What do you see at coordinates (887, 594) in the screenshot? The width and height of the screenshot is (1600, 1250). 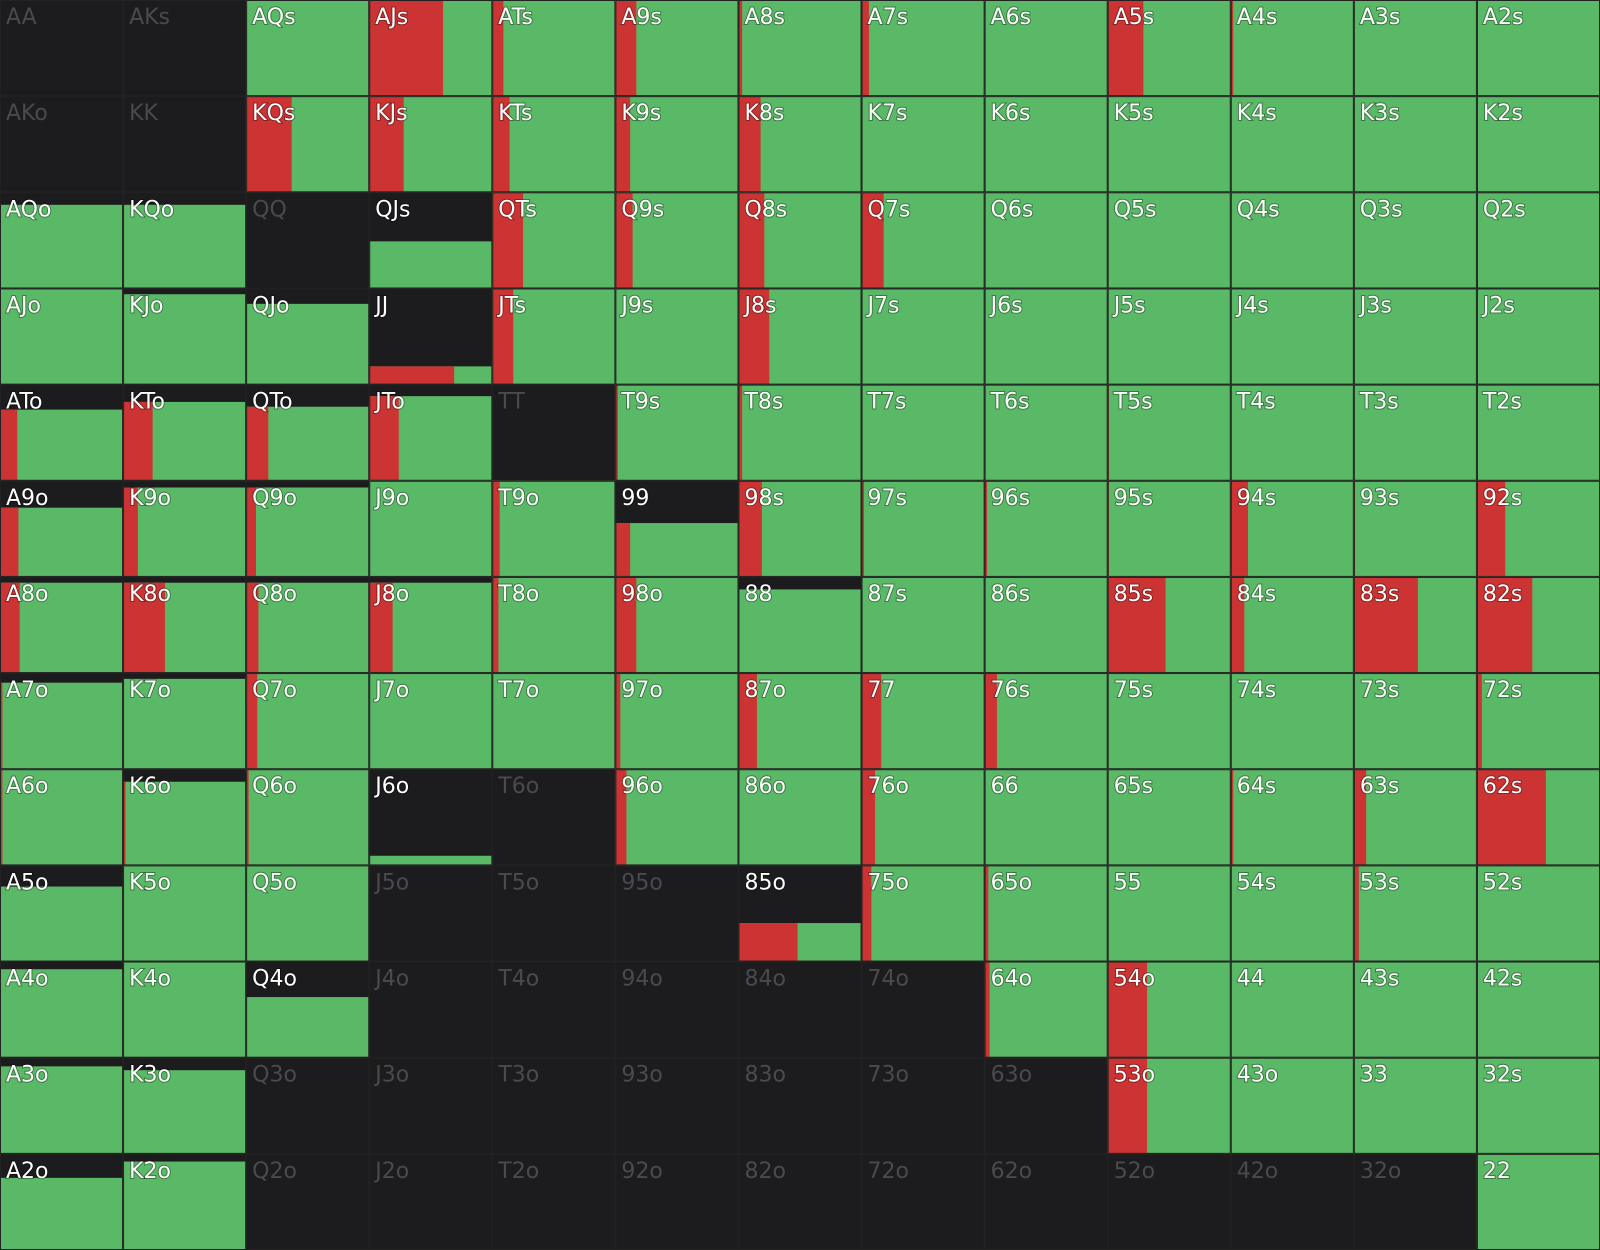 I see `hand-label: 87s` at bounding box center [887, 594].